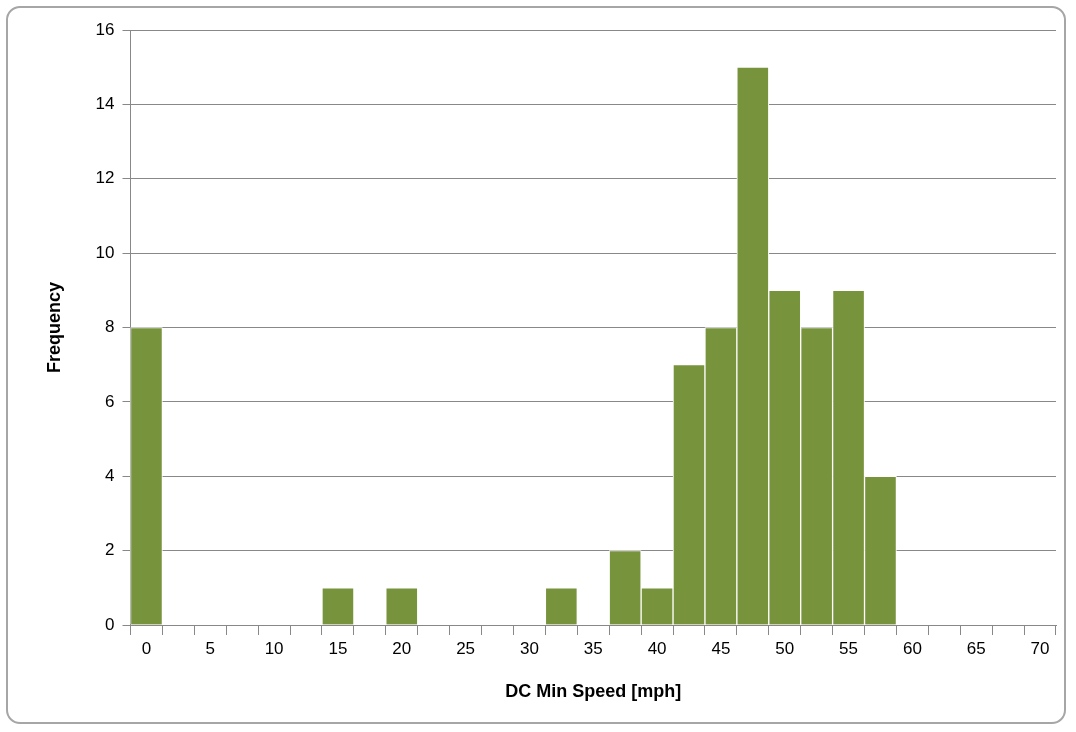  Describe the element at coordinates (529, 648) in the screenshot. I see `x-tick-label: 30` at that location.